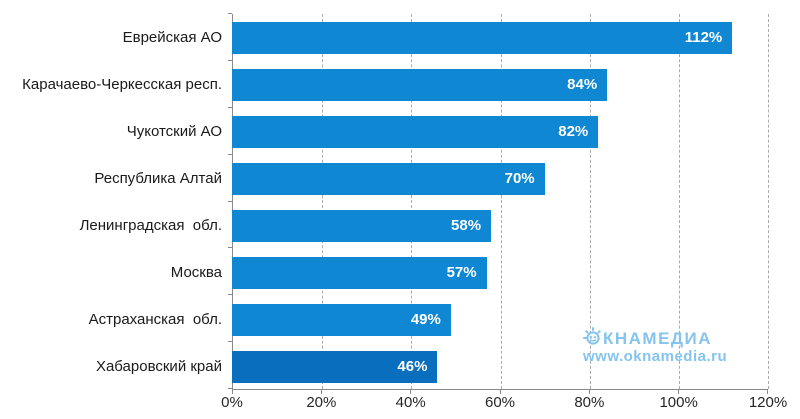 This screenshot has width=800, height=419. I want to click on bar-track: 57%, so click(500, 272).